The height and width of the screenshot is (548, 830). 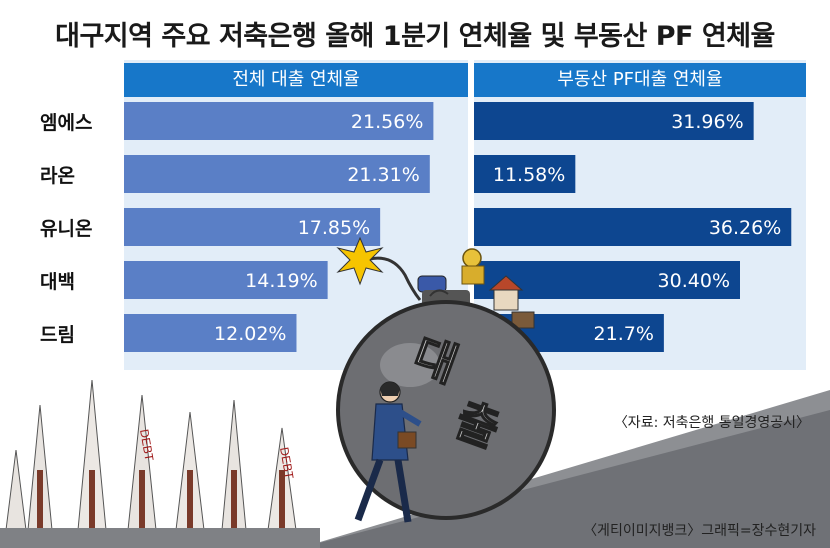 What do you see at coordinates (529, 175) in the screenshot?
I see `value-label-right: 11.58%` at bounding box center [529, 175].